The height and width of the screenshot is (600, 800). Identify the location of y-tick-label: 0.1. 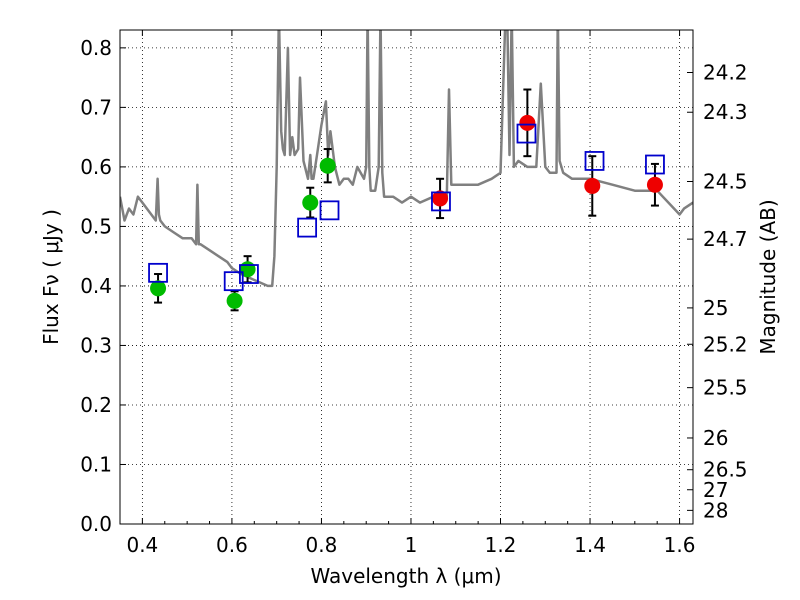
(96, 464).